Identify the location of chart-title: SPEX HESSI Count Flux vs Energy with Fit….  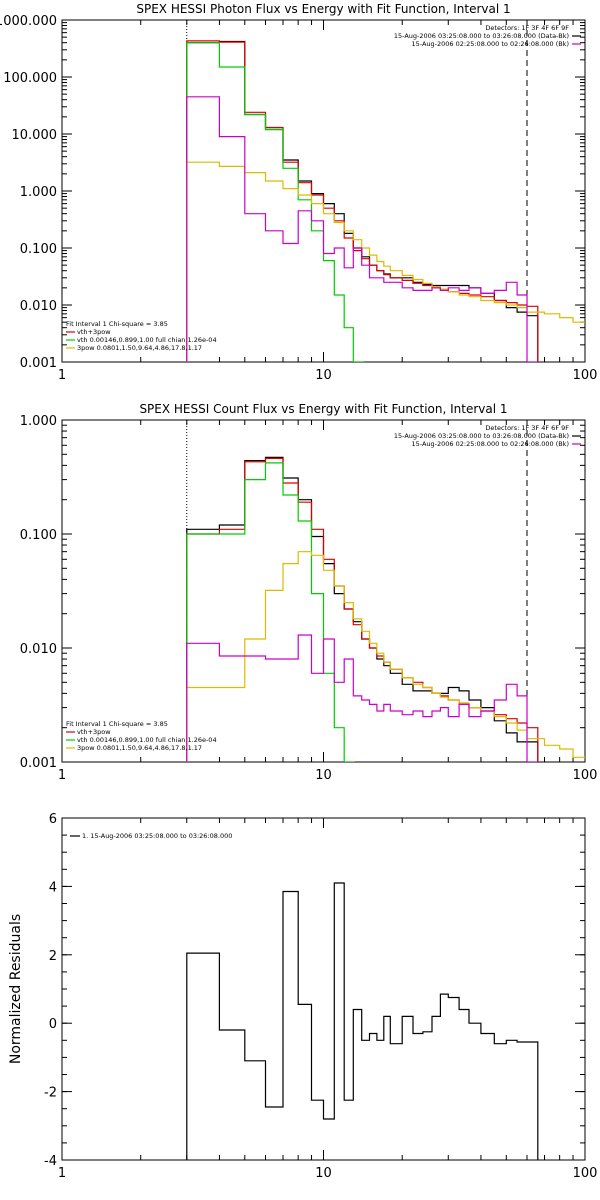
(323, 409).